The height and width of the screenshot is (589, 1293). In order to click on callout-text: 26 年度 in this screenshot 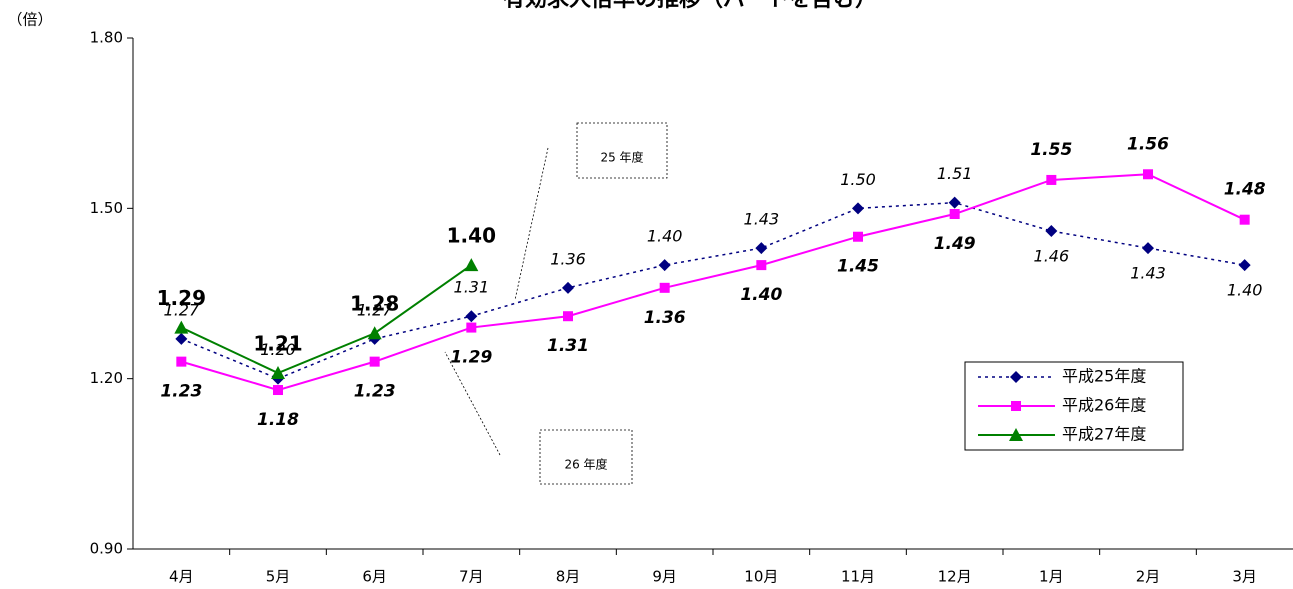, I will do `click(585, 464)`.